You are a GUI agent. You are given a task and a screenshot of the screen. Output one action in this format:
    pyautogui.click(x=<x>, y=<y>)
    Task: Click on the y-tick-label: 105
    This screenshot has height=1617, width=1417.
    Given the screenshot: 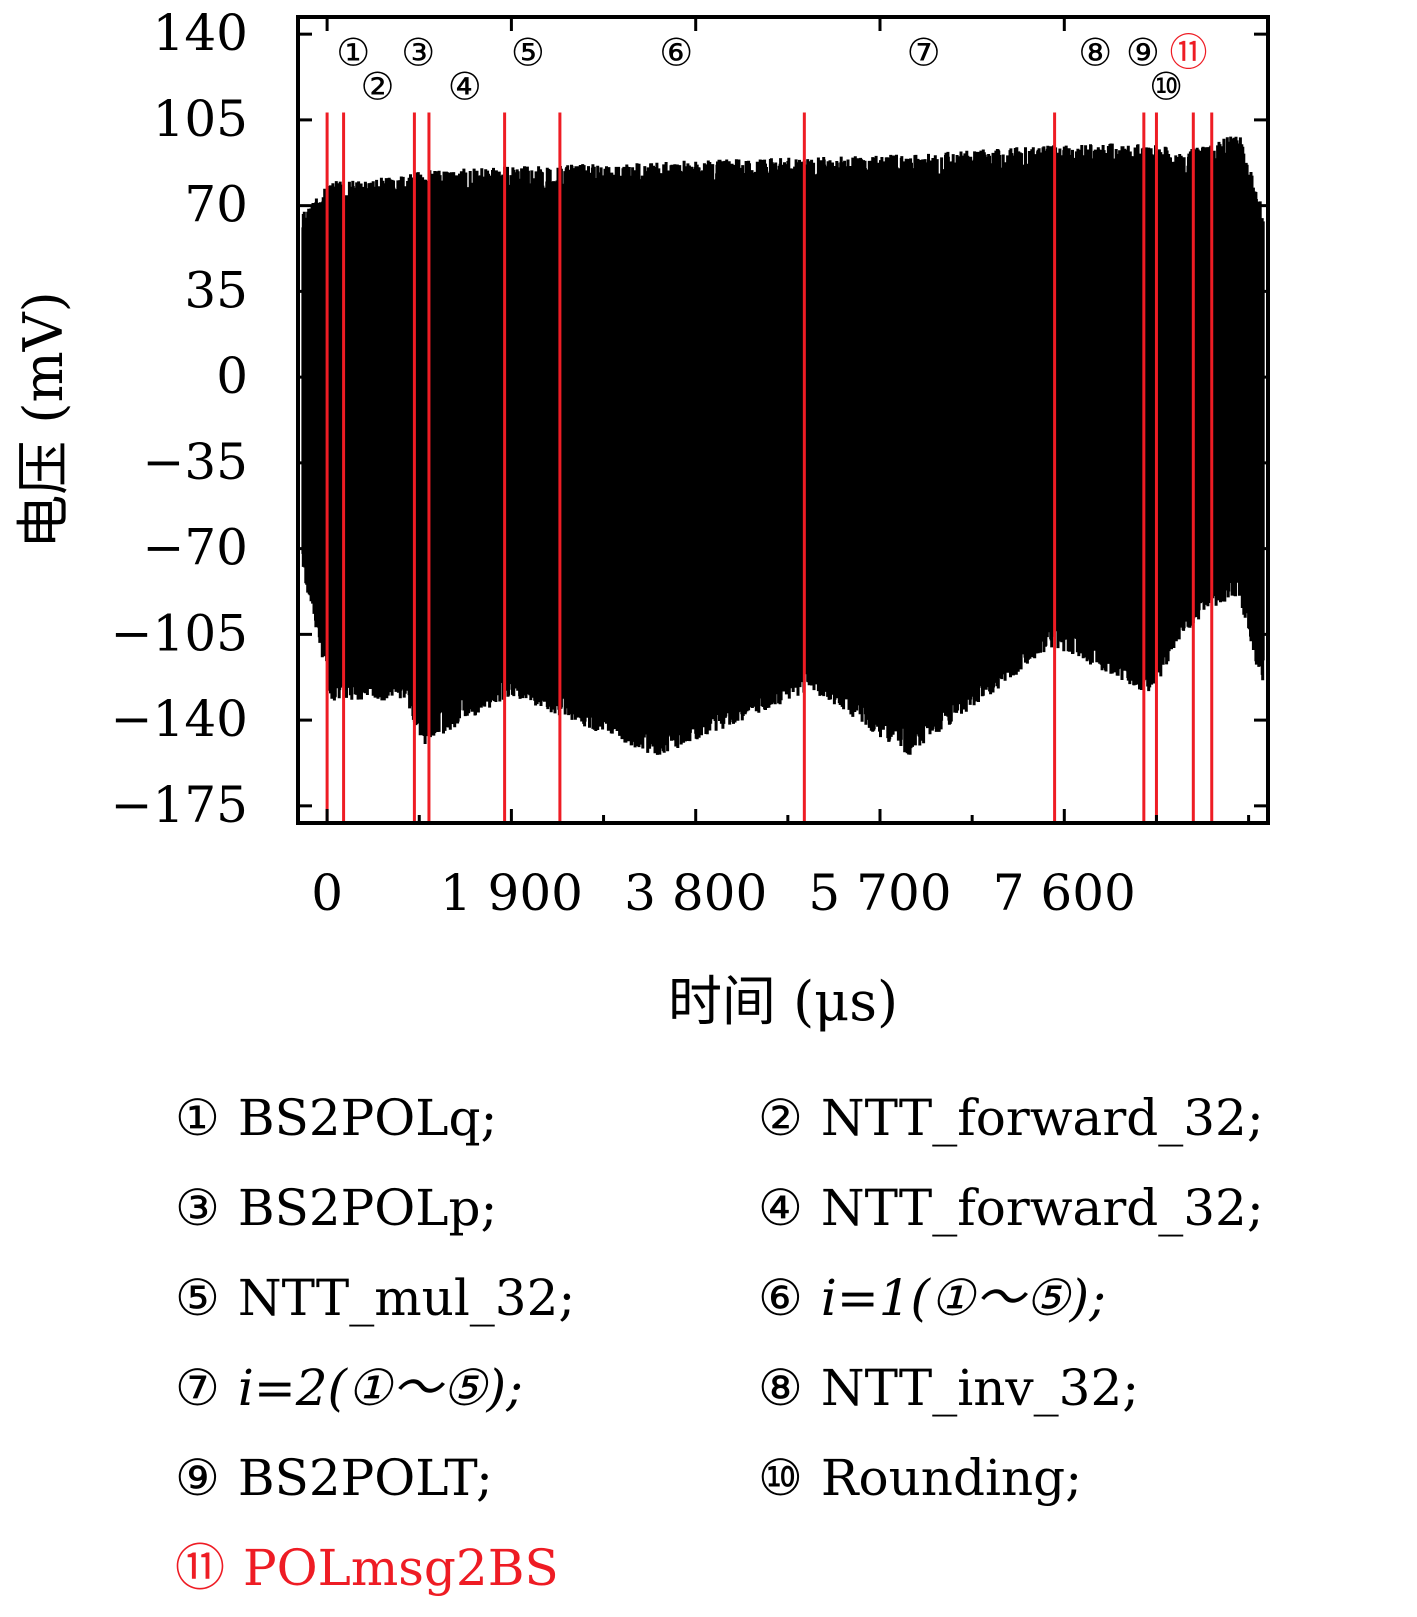 What is the action you would take?
    pyautogui.click(x=200, y=119)
    